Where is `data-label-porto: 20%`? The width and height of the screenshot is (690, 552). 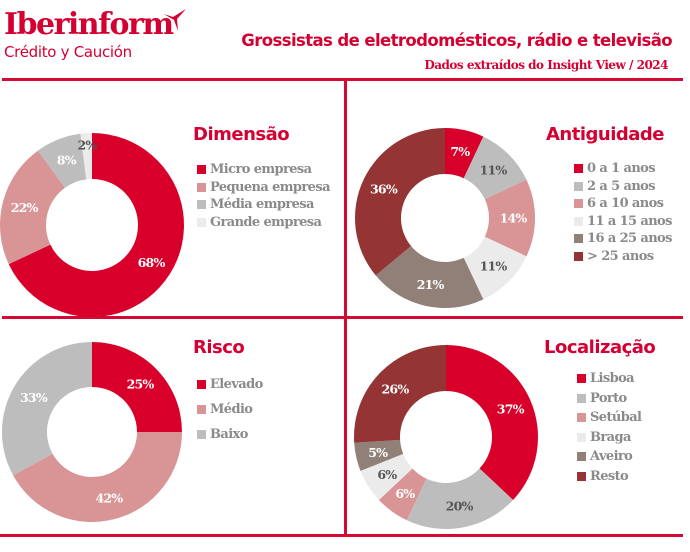
data-label-porto: 20% is located at coordinates (460, 505).